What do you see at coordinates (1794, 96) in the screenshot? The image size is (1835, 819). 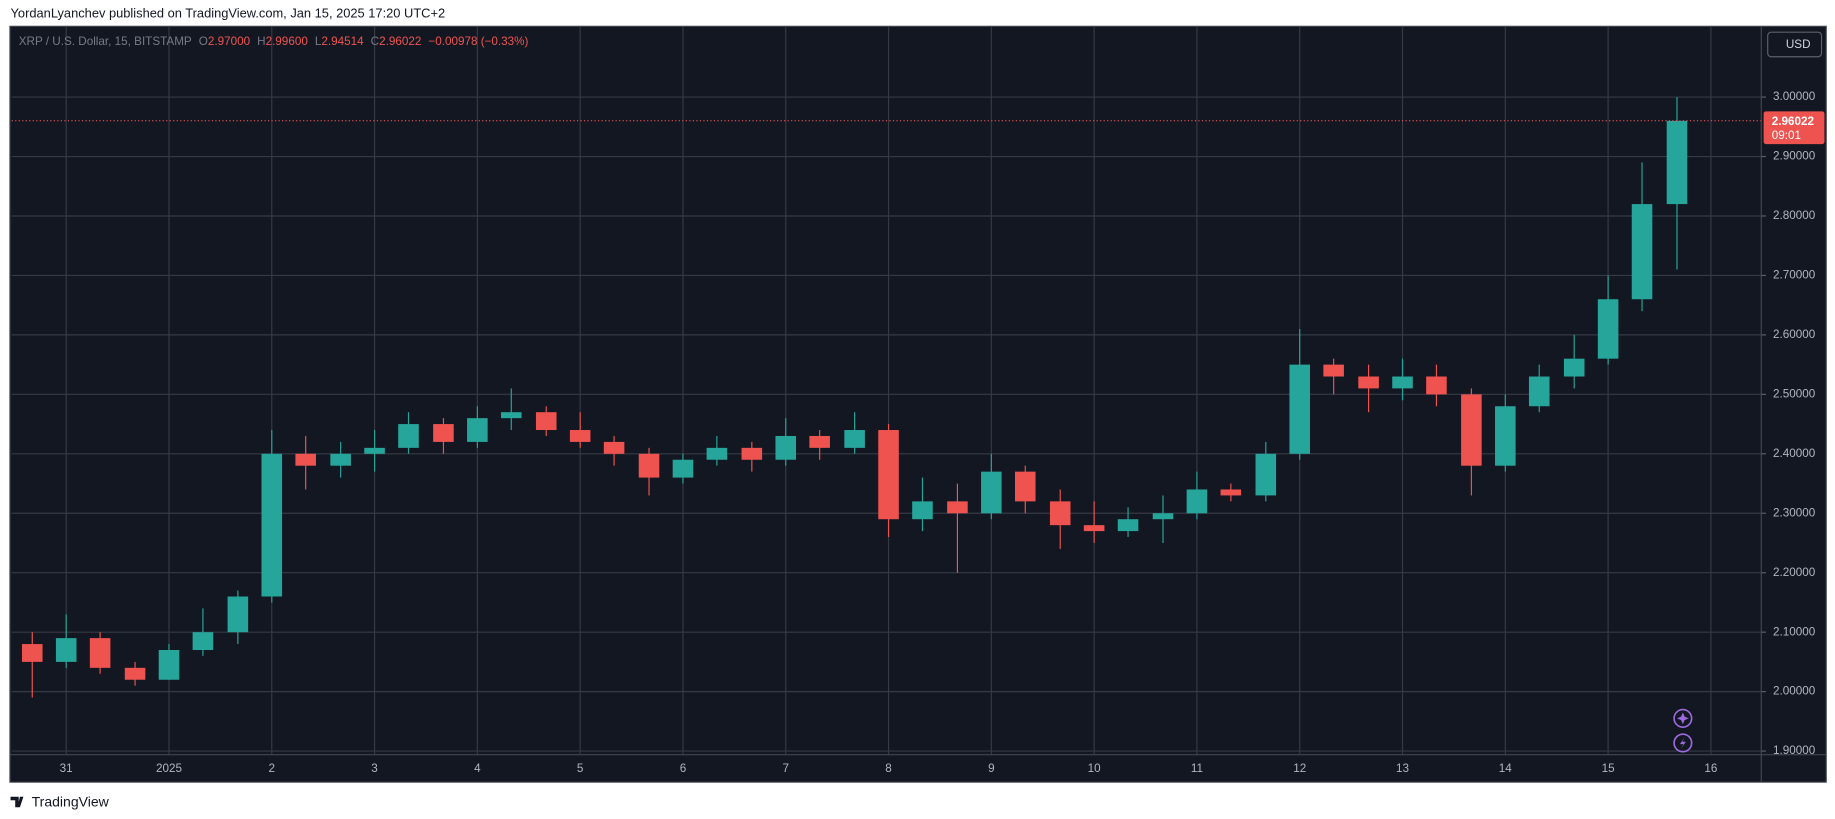 I see `y-tick-label: 3.00000` at bounding box center [1794, 96].